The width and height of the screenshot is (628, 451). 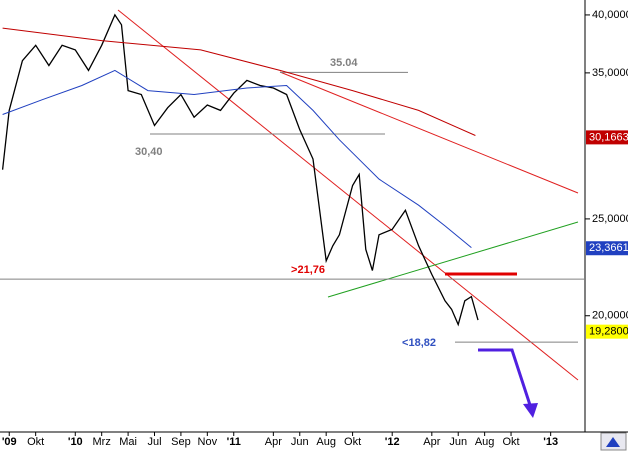 What do you see at coordinates (344, 63) in the screenshot?
I see `level-label: 35.04` at bounding box center [344, 63].